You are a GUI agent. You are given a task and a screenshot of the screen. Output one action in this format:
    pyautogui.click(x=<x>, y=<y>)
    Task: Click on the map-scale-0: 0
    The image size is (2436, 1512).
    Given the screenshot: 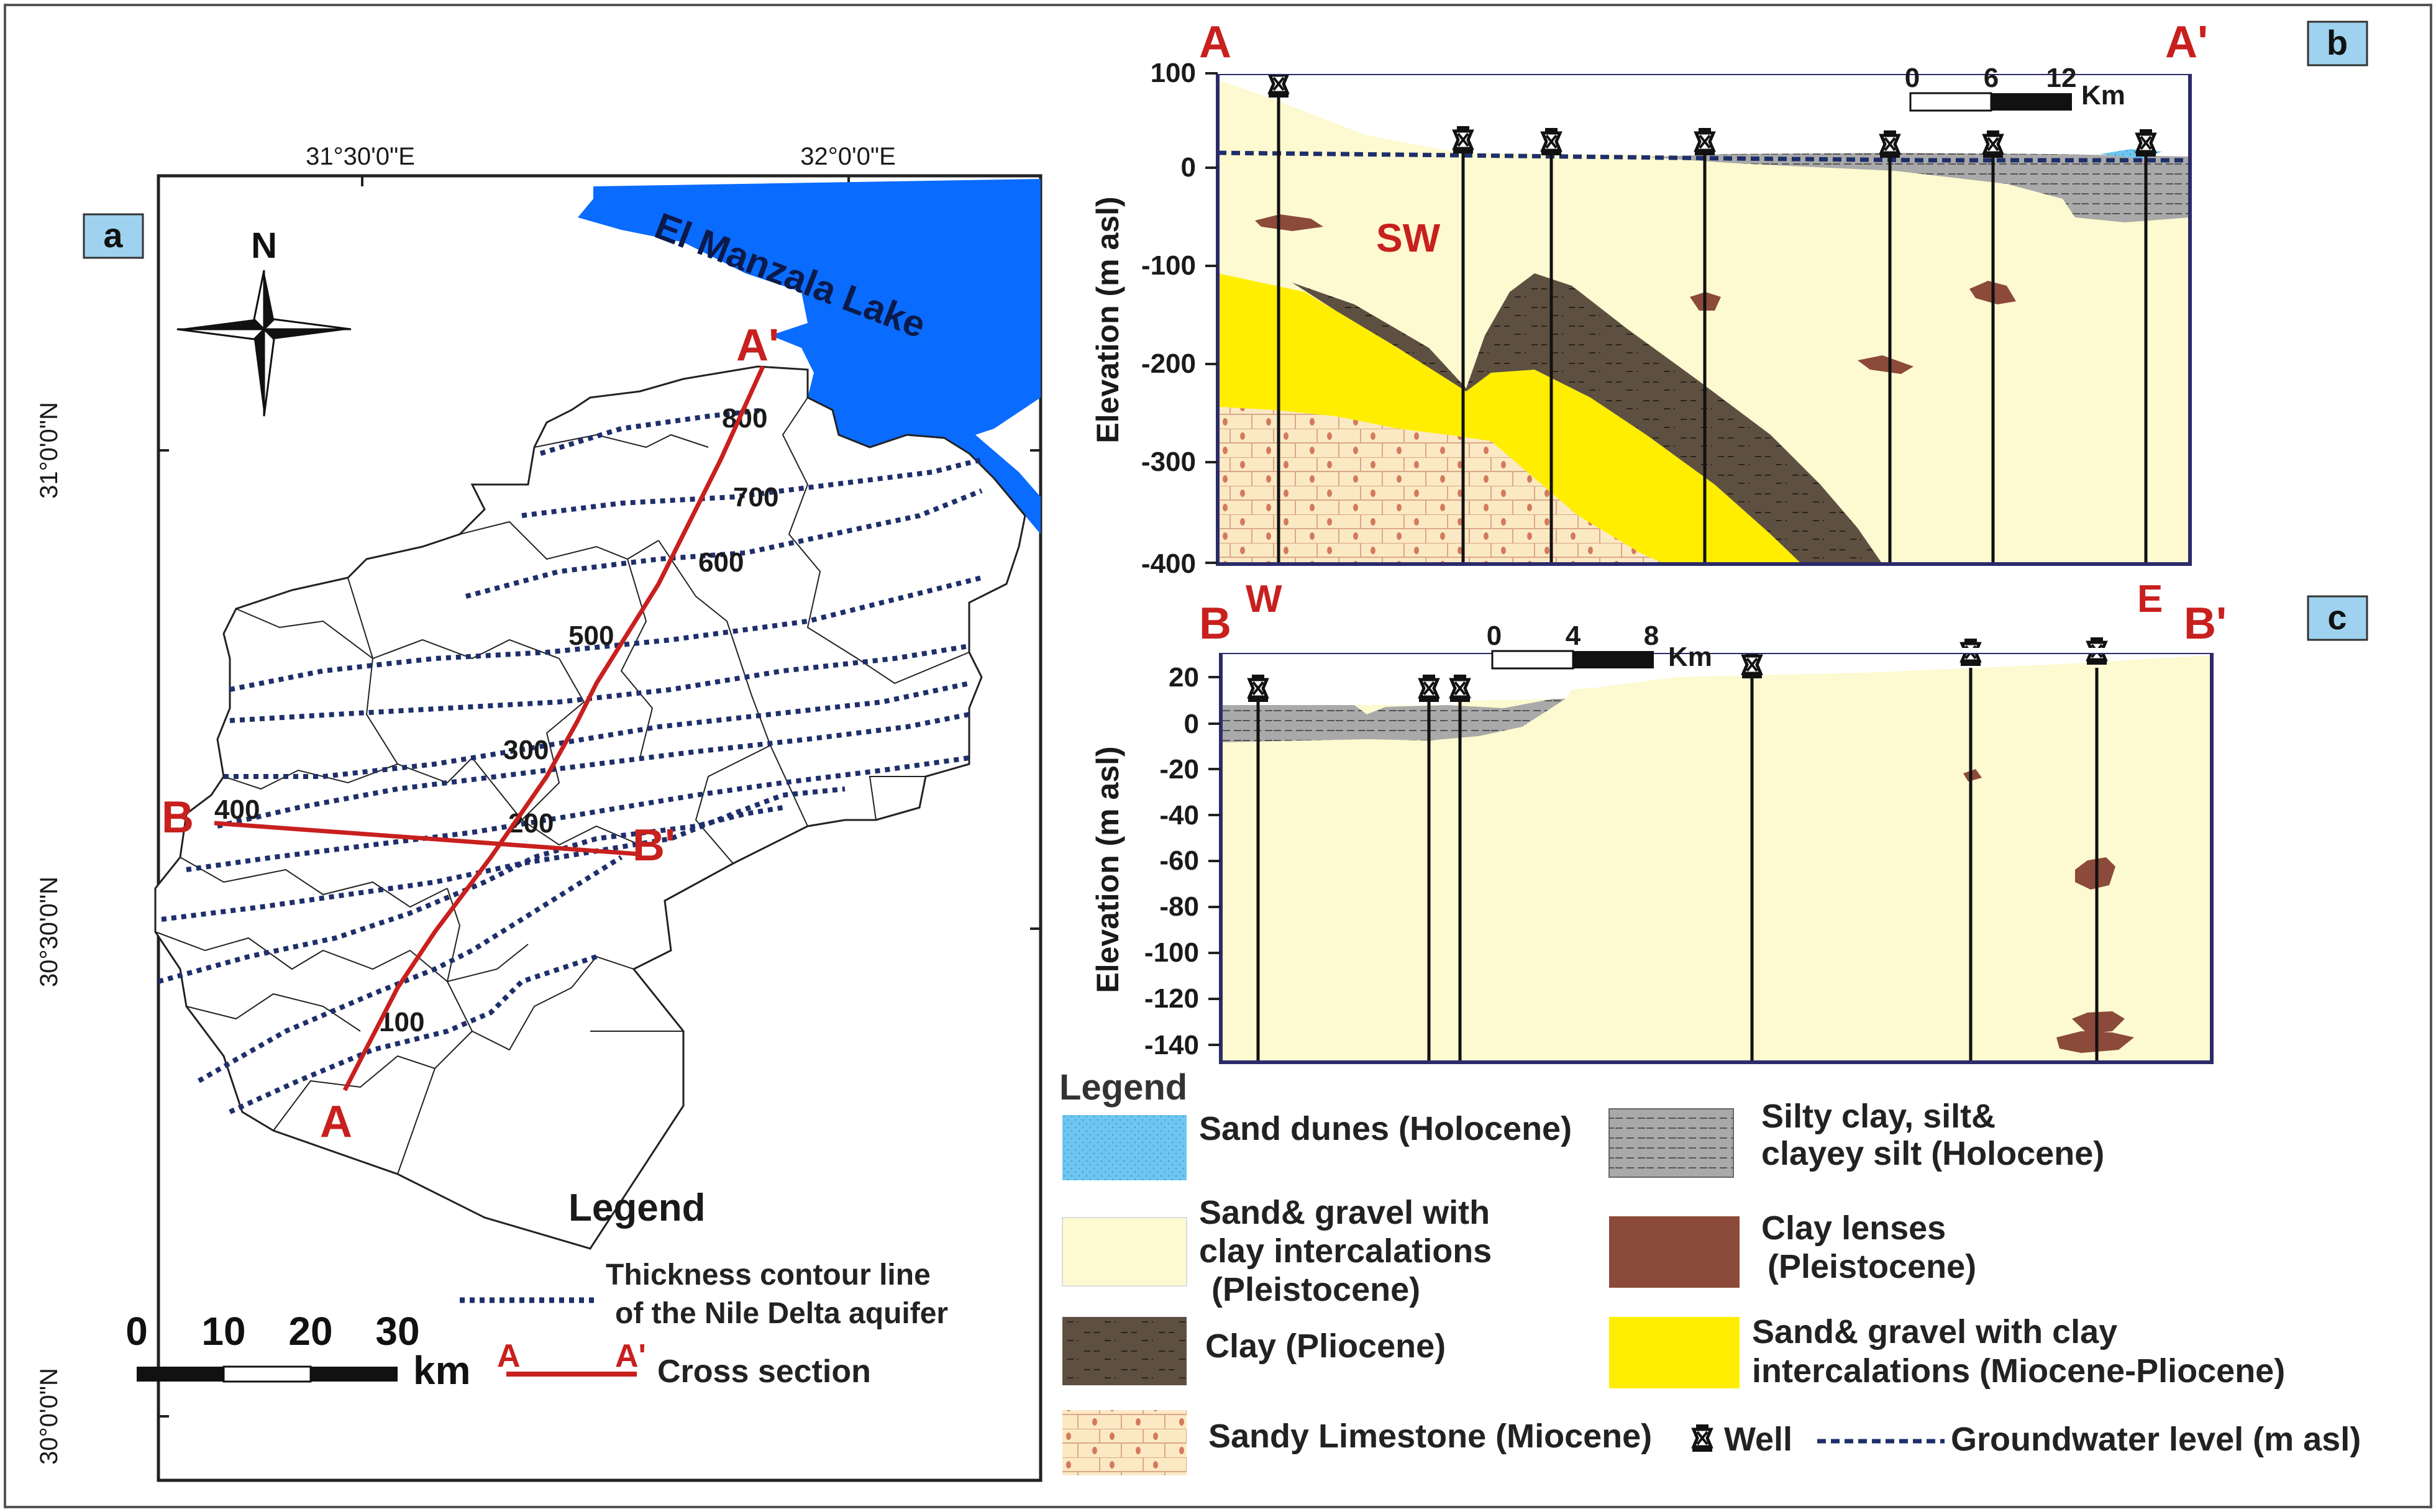 What is the action you would take?
    pyautogui.click(x=136, y=1331)
    